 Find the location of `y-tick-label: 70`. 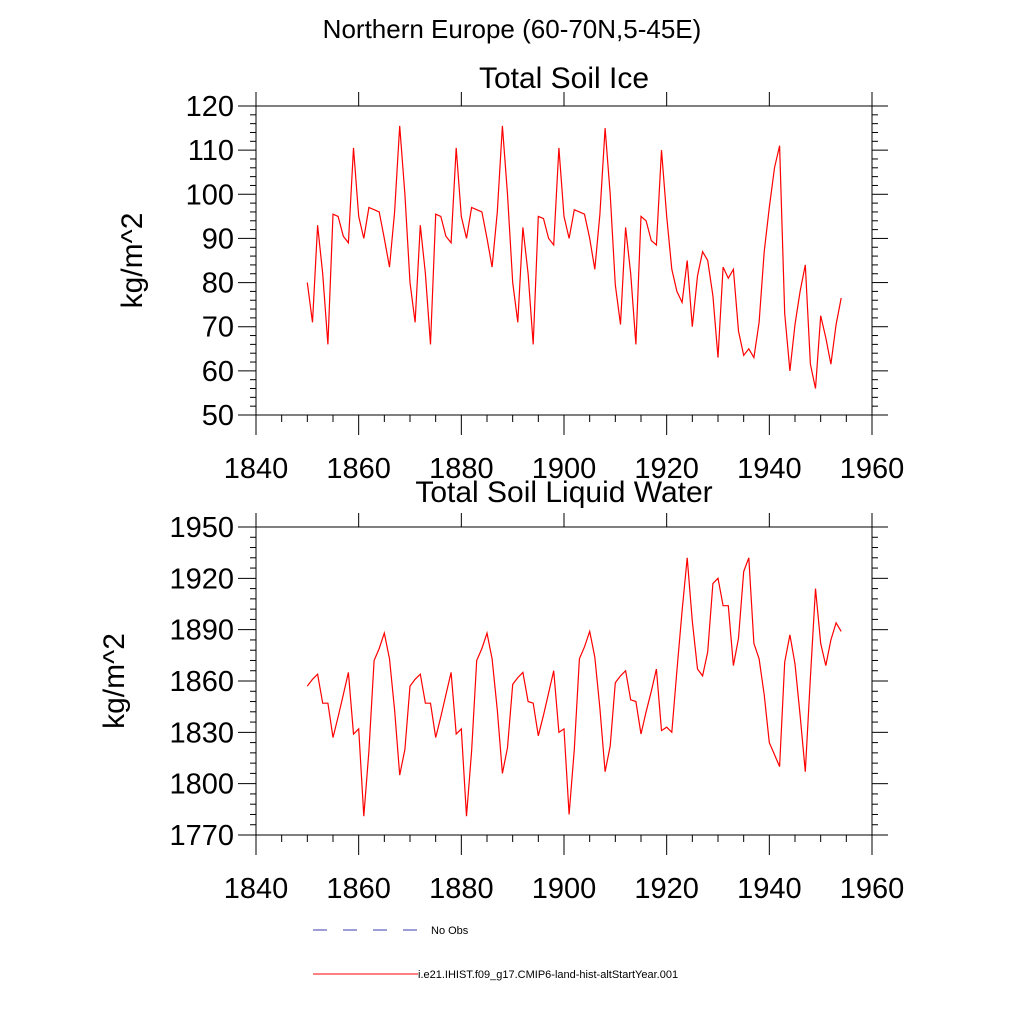

y-tick-label: 70 is located at coordinates (218, 328).